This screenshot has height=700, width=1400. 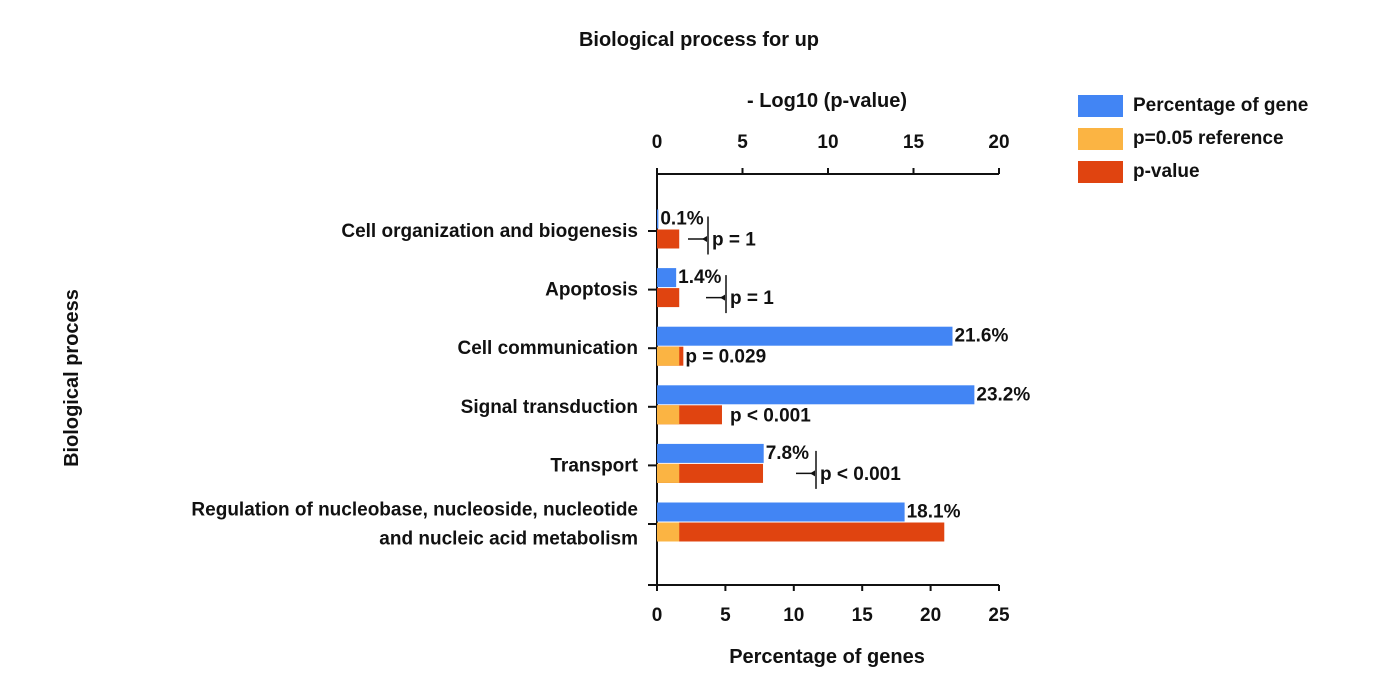 I want to click on bar-percentage-cell-communication, so click(x=805, y=336).